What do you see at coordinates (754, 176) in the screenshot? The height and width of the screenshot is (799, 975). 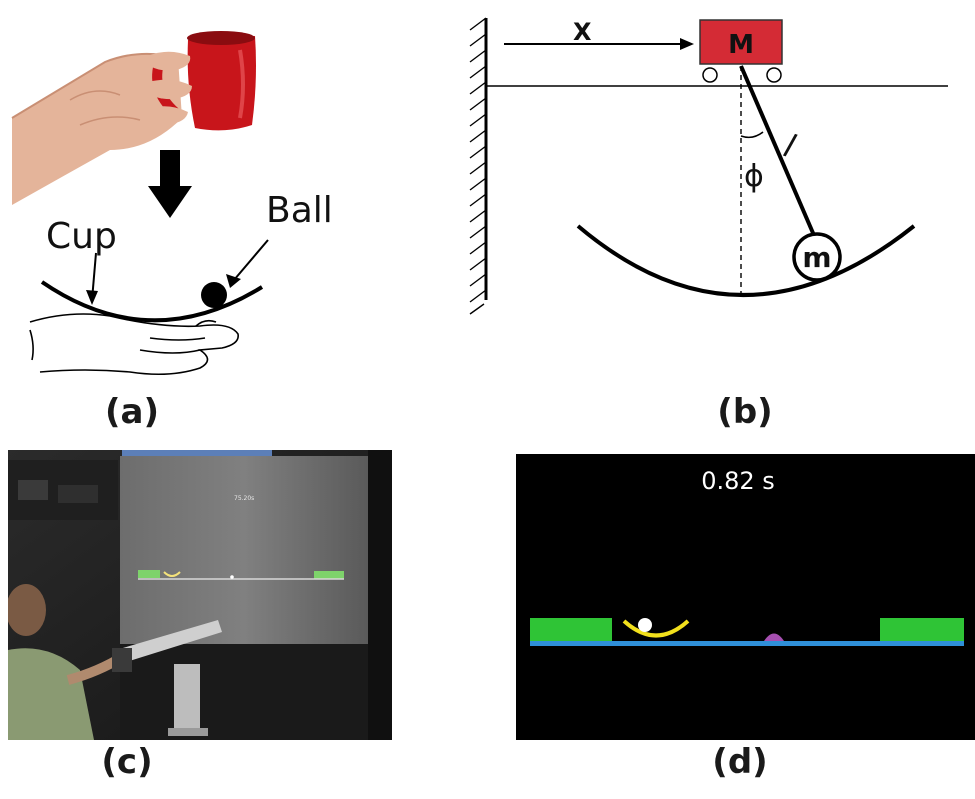 I see `angle-label: ϕ` at bounding box center [754, 176].